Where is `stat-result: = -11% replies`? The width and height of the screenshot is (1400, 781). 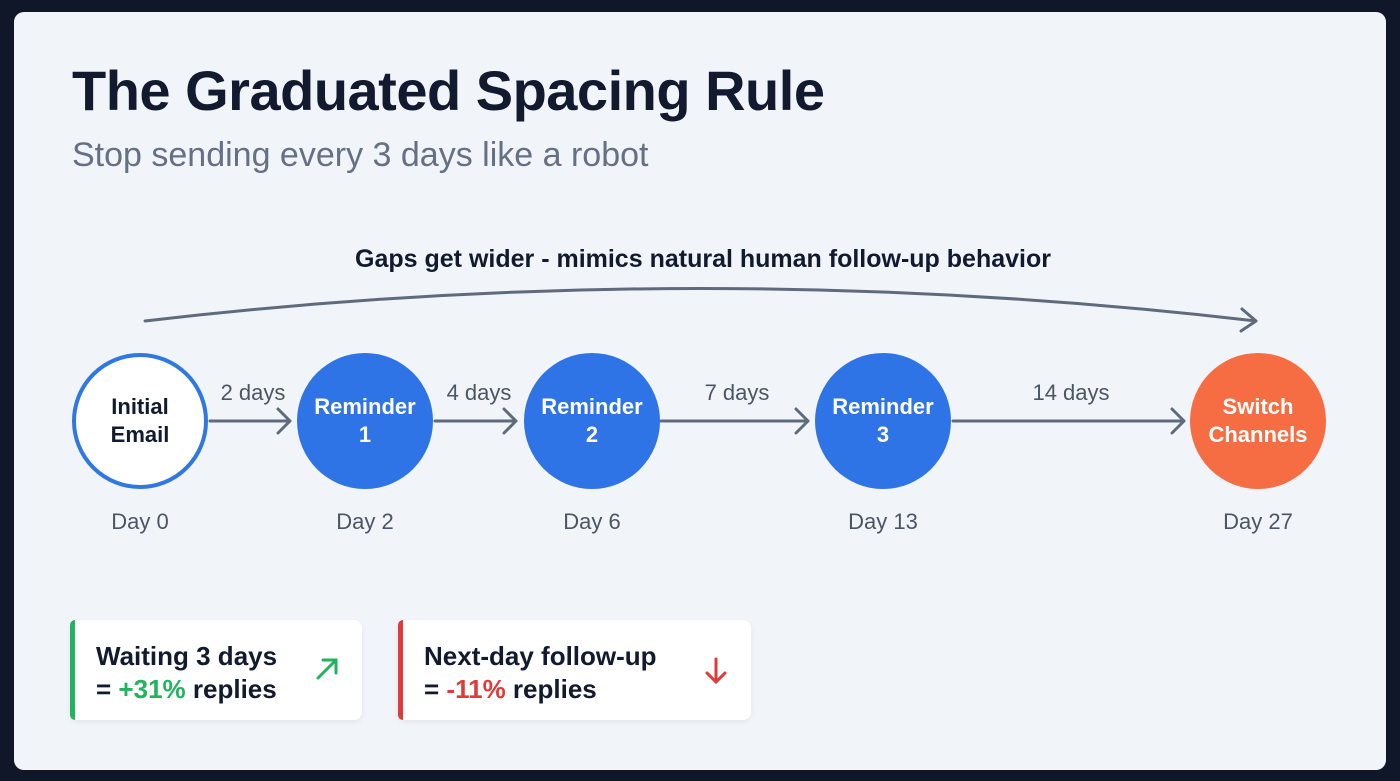 stat-result: = -11% replies is located at coordinates (587, 689).